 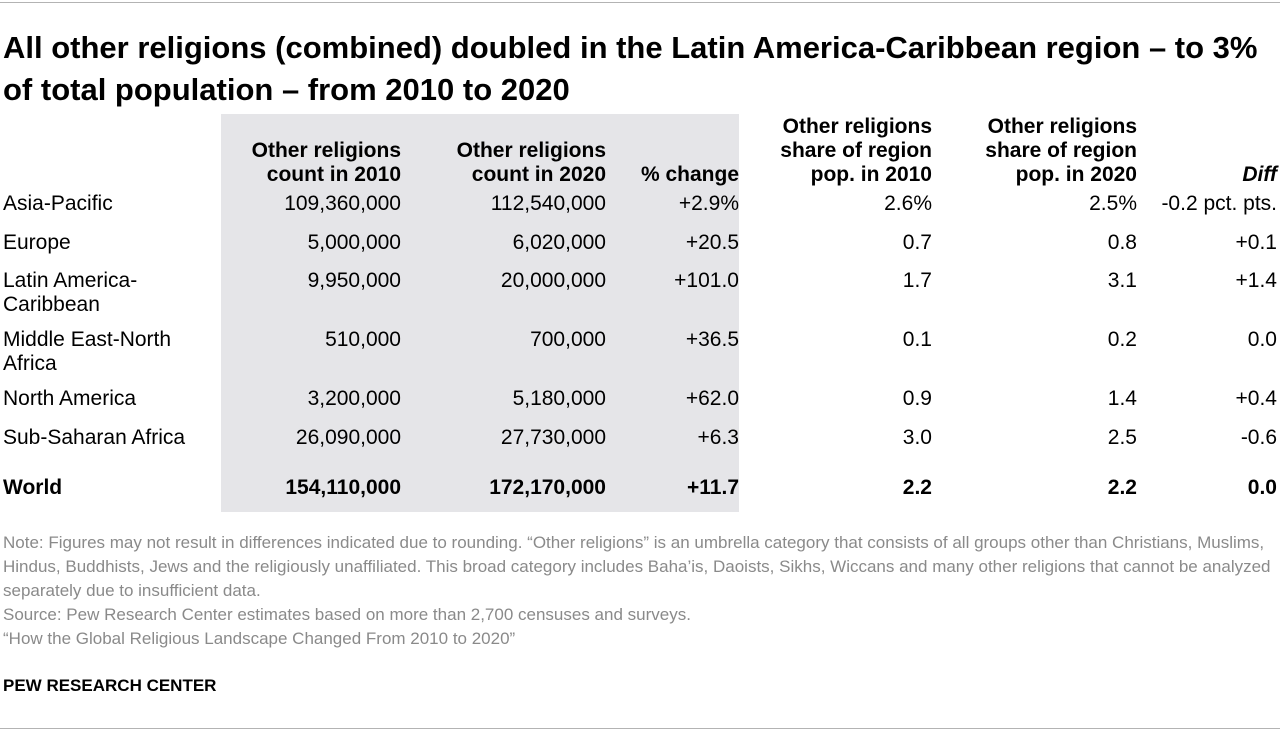 I want to click on header-count-2010: Other religions count in 2010, so click(x=326, y=162).